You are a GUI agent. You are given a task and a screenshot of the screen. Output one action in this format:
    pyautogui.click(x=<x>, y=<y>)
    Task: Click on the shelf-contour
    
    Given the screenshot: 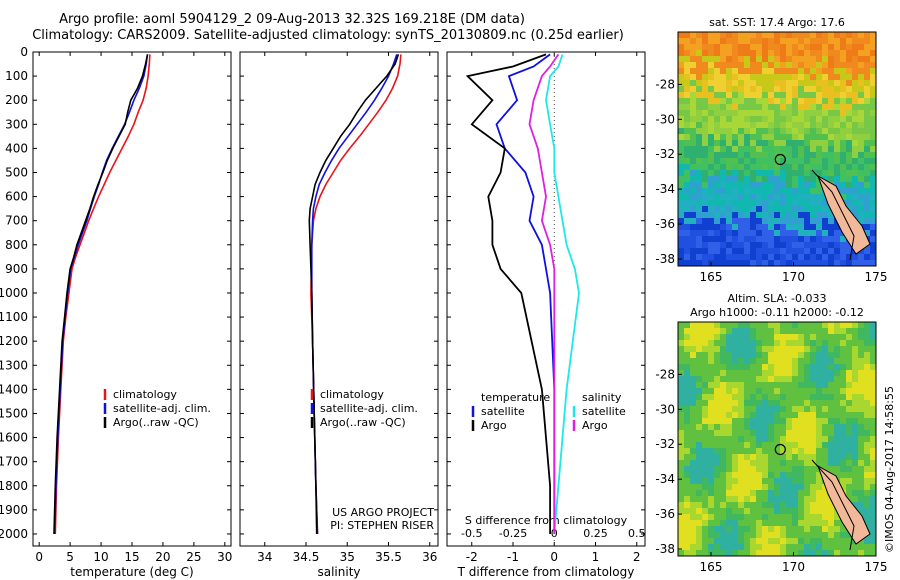 What is the action you would take?
    pyautogui.click(x=833, y=505)
    